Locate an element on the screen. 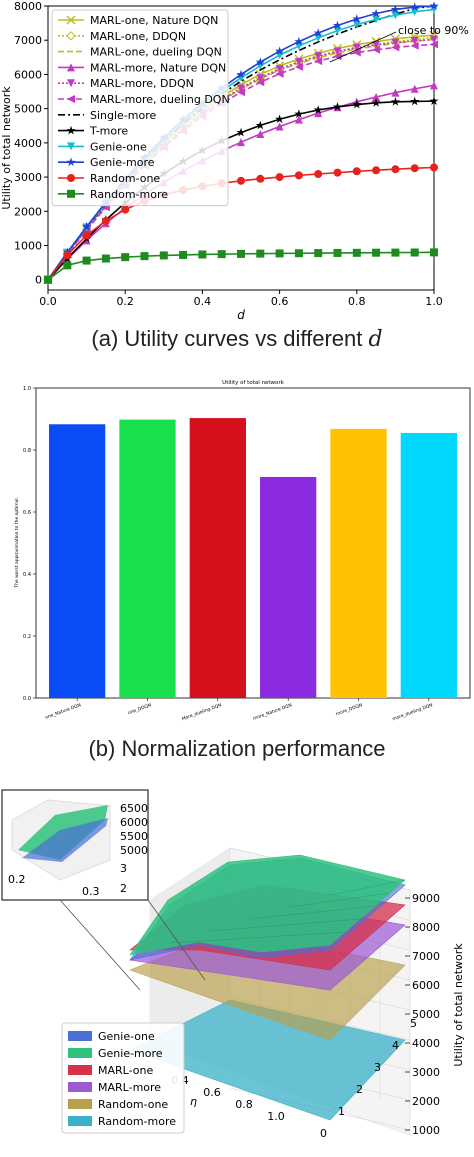  z-tick-label: 3000 is located at coordinates (426, 1072).